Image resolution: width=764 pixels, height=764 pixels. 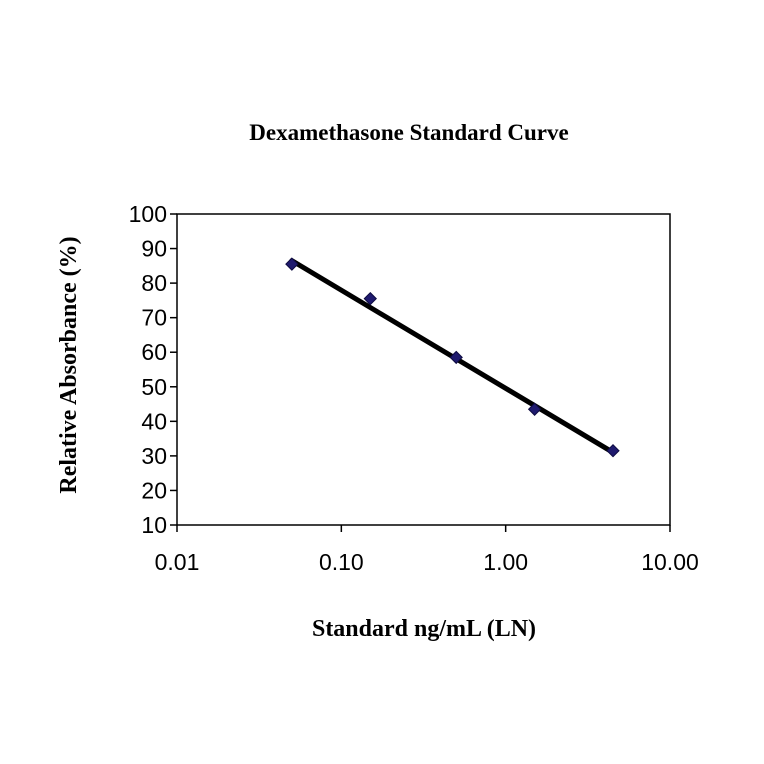 I want to click on y-tick-label: 50, so click(x=154, y=387).